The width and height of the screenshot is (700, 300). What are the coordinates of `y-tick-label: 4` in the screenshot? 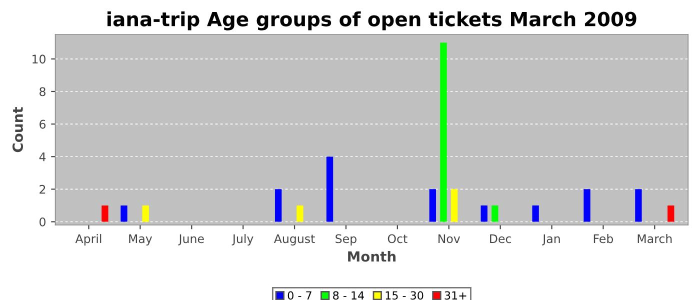 It's located at (42, 157).